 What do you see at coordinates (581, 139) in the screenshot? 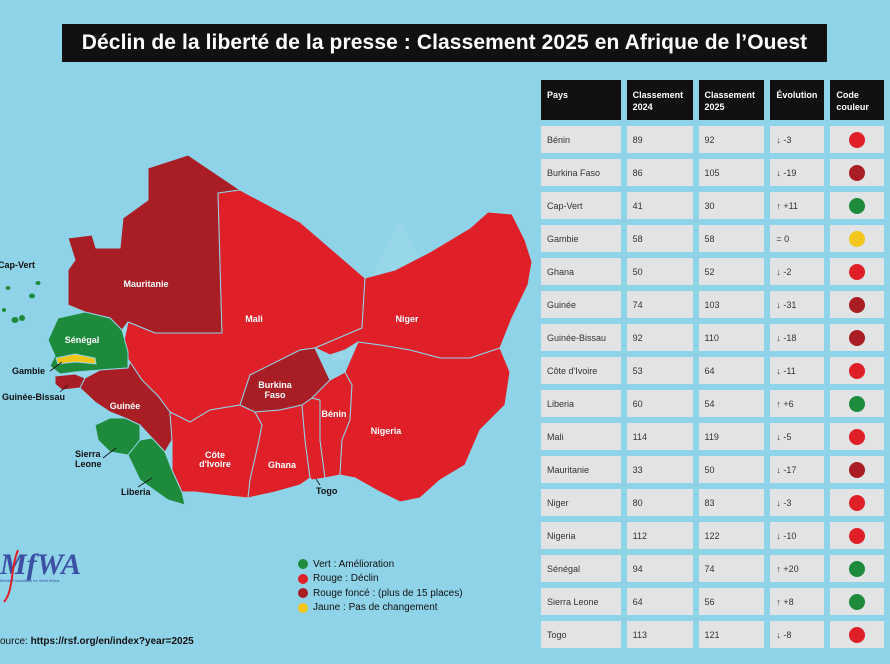
I see `cell-pays: Bénin` at bounding box center [581, 139].